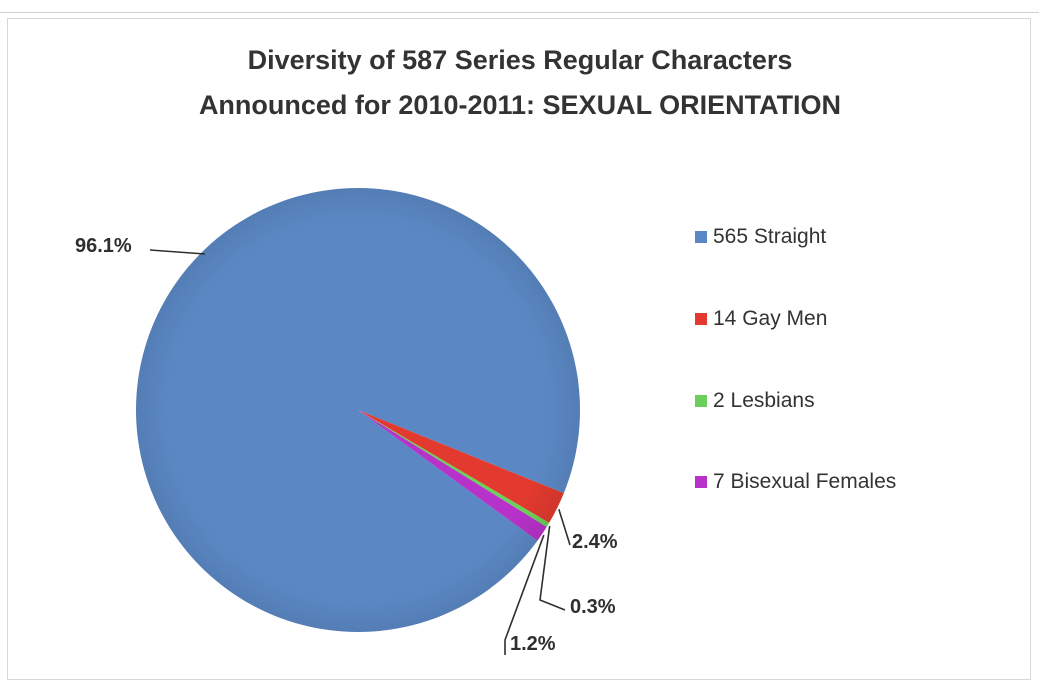  What do you see at coordinates (701, 482) in the screenshot?
I see `legend-swatch-bisexual-females` at bounding box center [701, 482].